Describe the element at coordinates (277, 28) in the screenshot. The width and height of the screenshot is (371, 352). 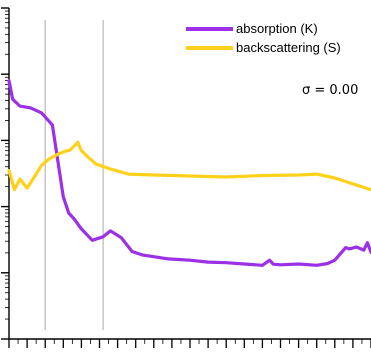
I see `legend-label-absorption: absorption (K)` at that location.